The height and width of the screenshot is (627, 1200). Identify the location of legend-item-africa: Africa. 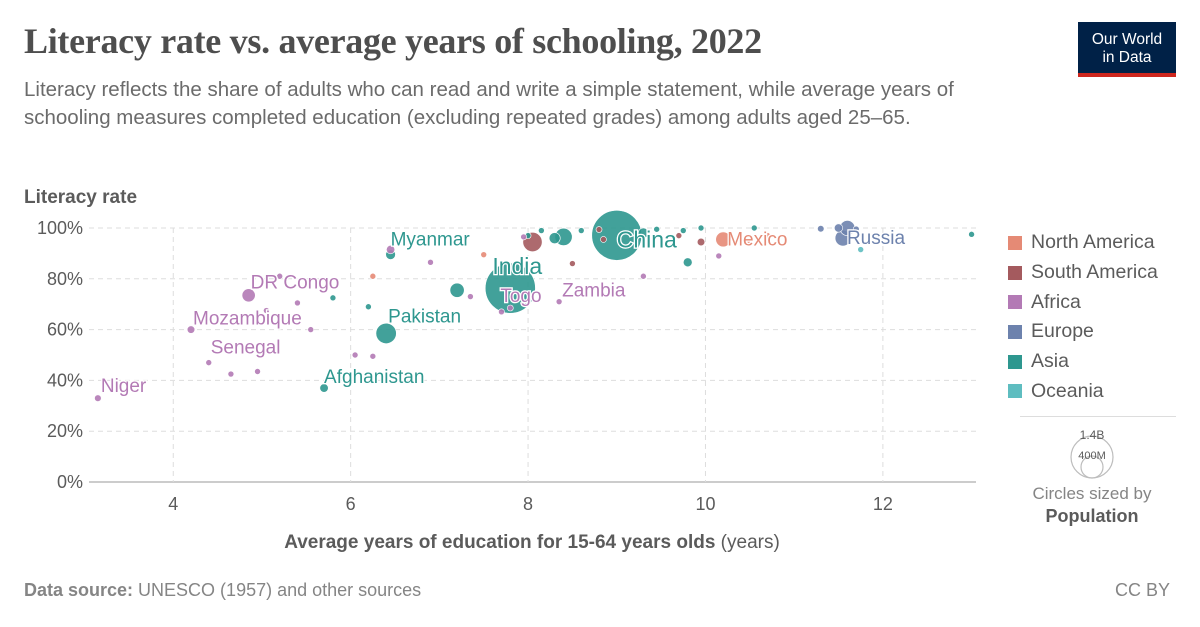
(1083, 302).